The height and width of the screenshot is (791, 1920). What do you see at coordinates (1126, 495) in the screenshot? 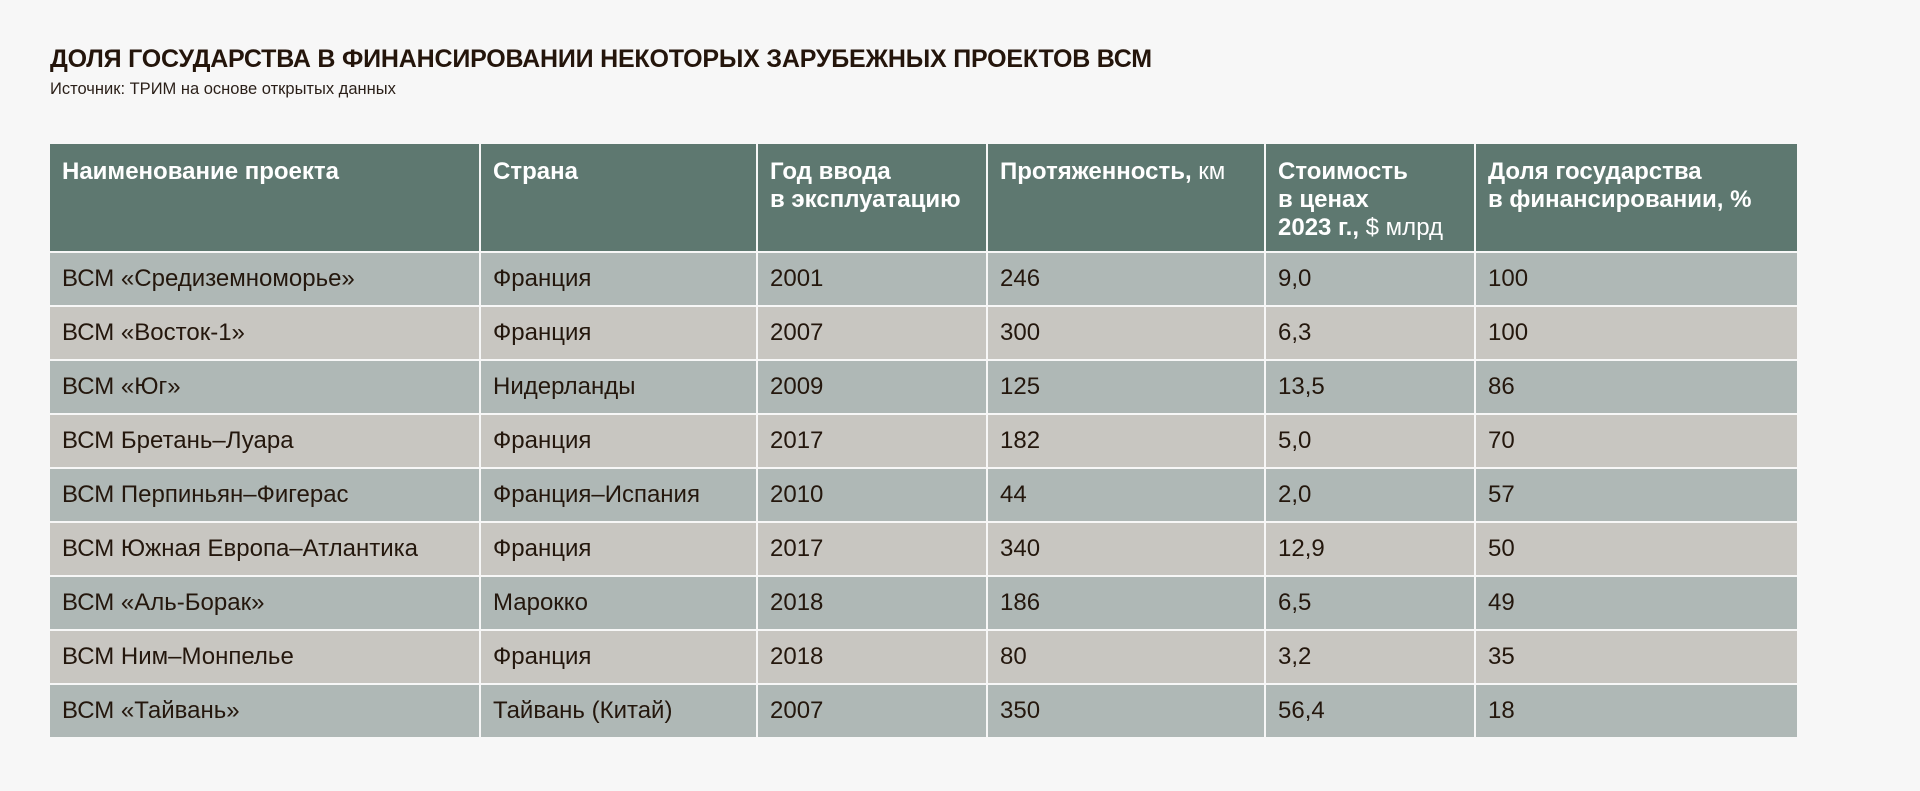
I see `cell-length: 44` at bounding box center [1126, 495].